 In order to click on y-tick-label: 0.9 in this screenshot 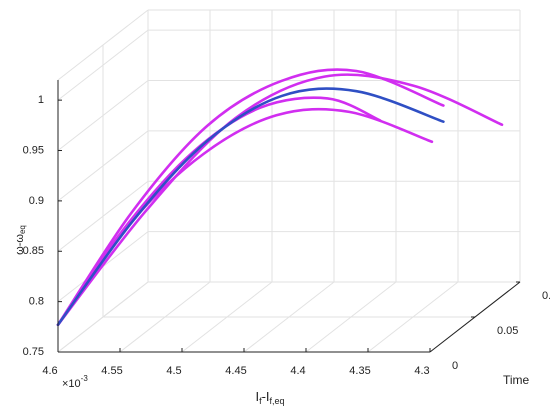, I will do `click(36, 201)`.